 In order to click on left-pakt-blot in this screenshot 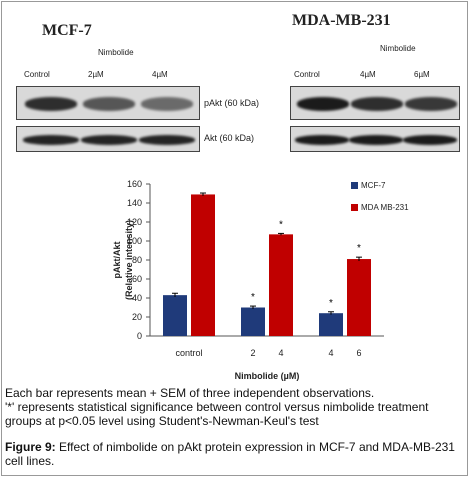, I will do `click(108, 103)`.